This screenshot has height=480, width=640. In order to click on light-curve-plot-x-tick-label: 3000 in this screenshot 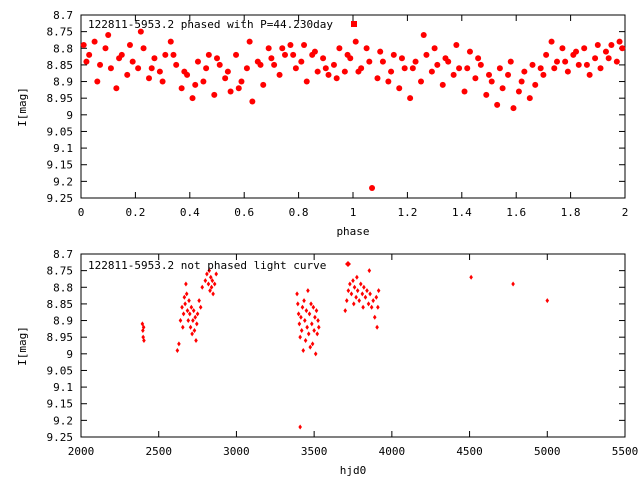, I will do `click(236, 451)`.